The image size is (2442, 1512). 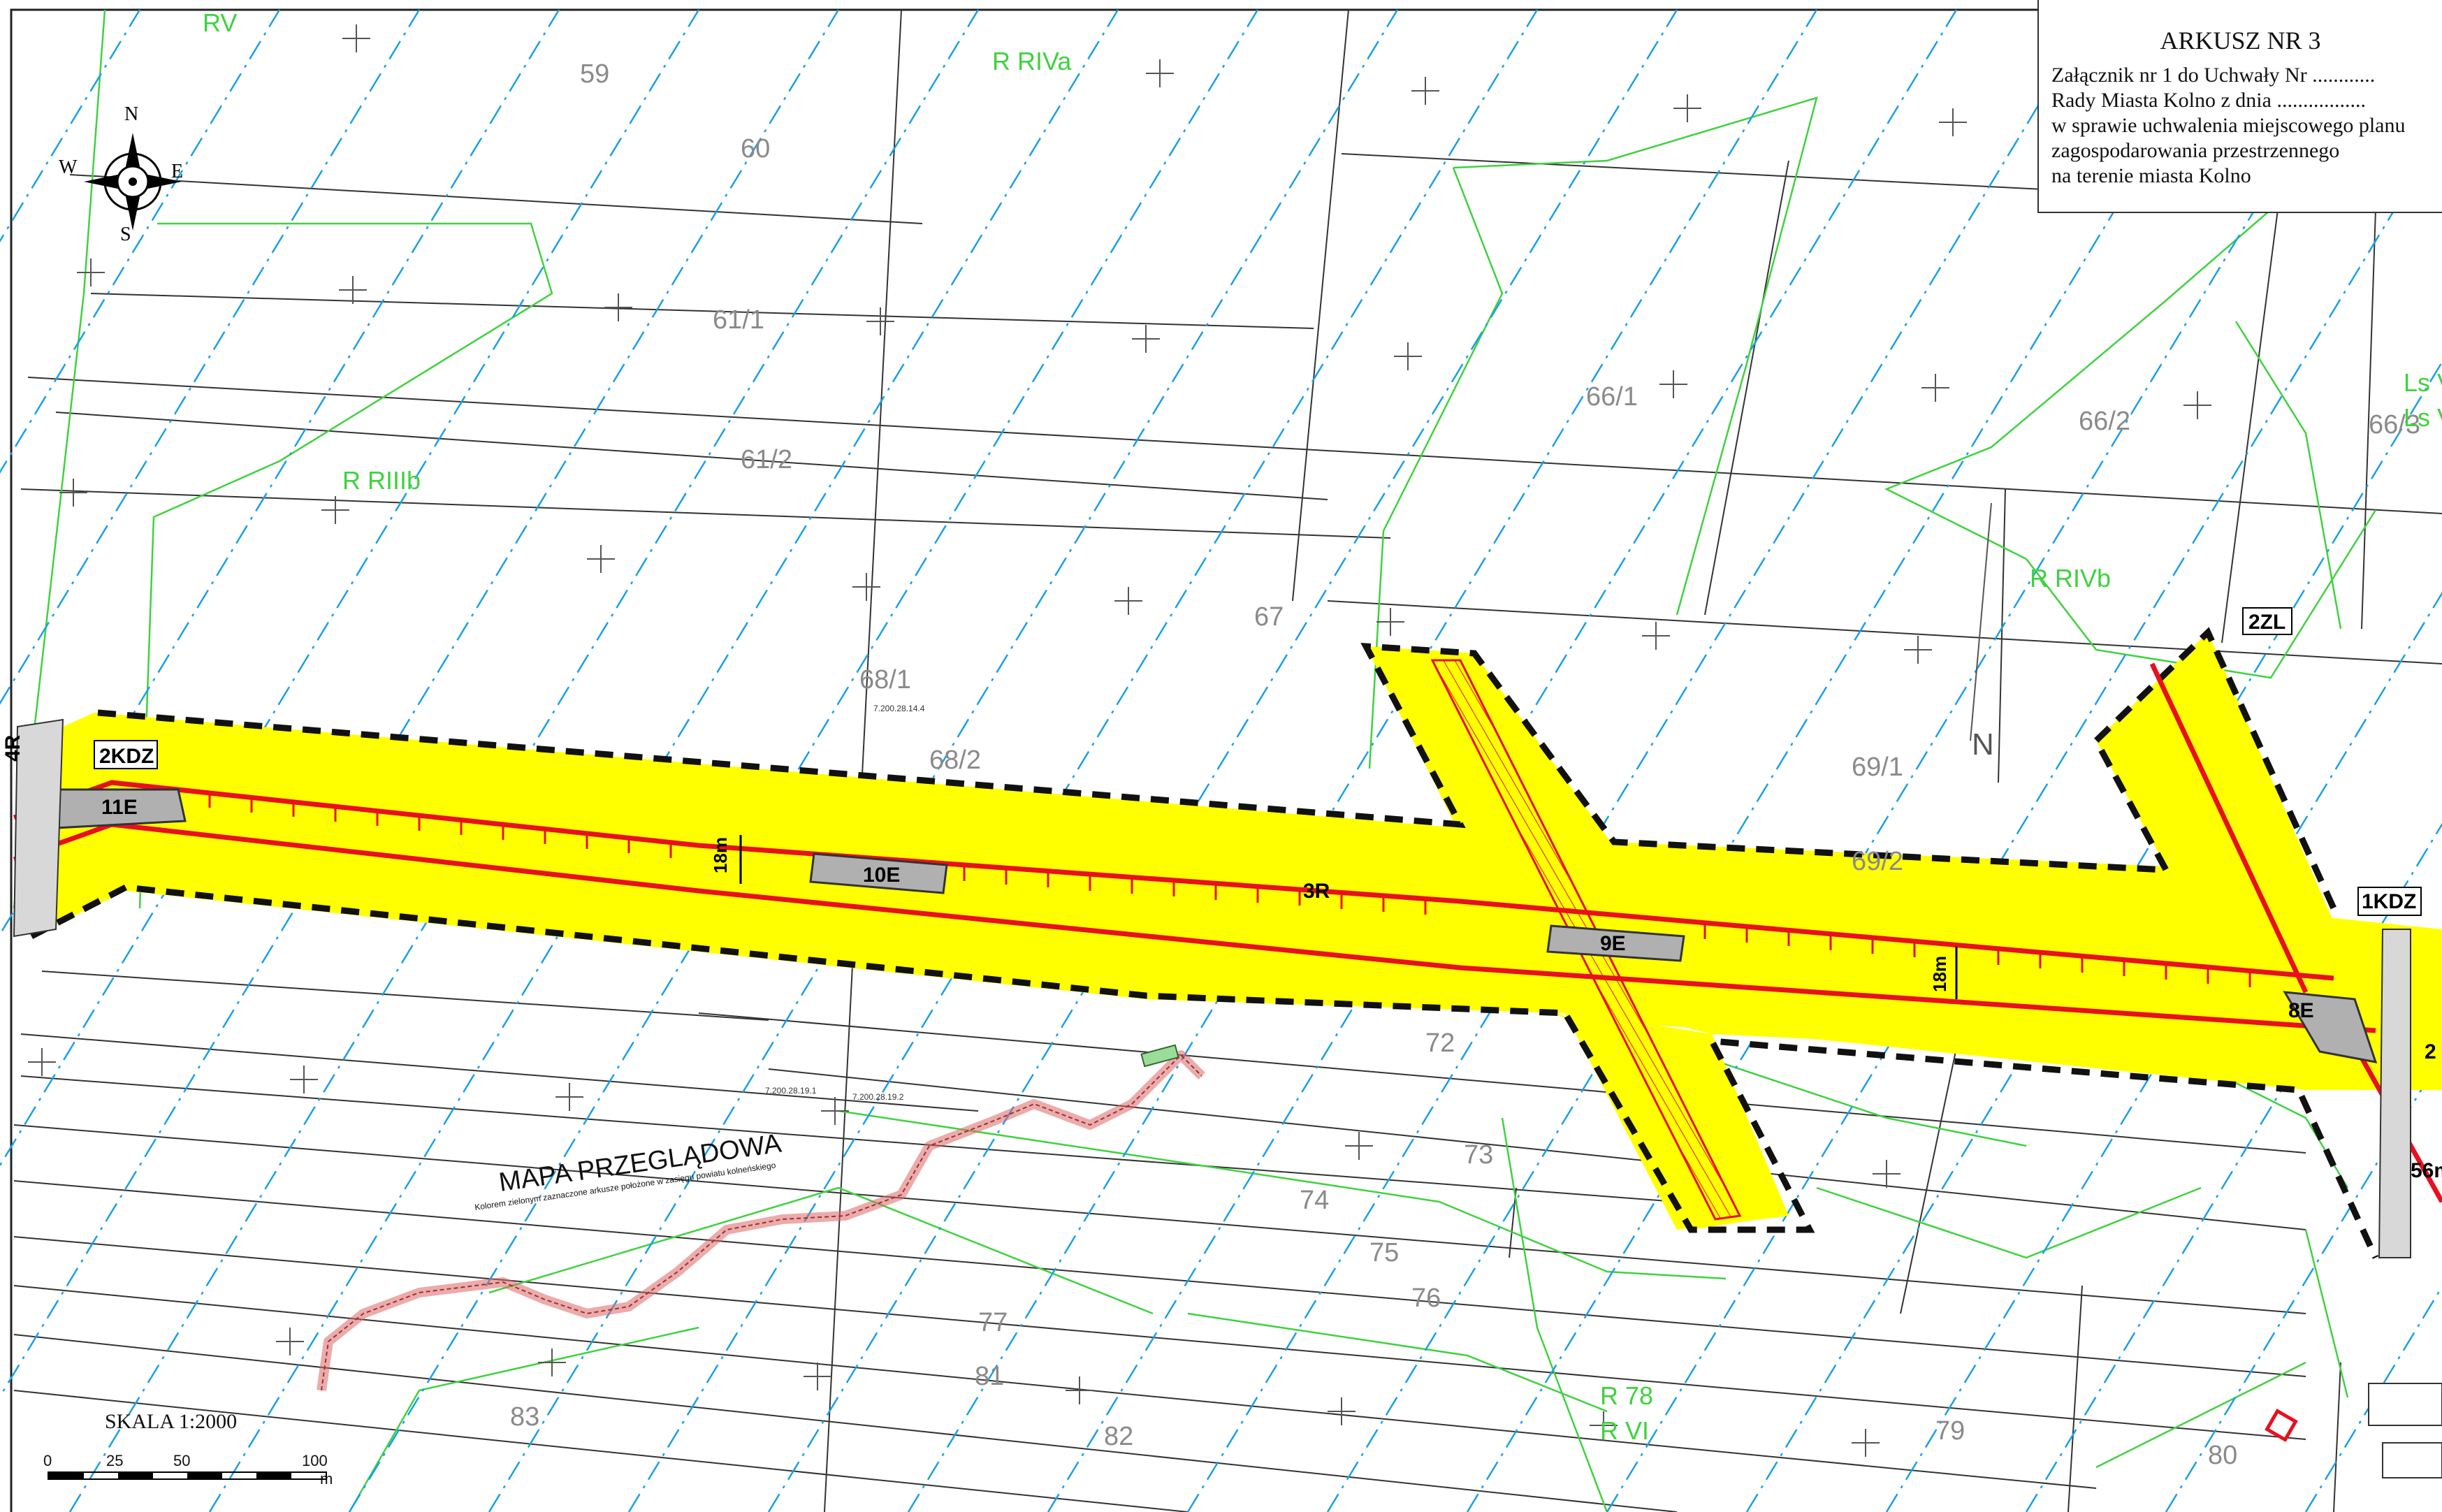 I want to click on legend-corner, so click(x=2353, y=1430).